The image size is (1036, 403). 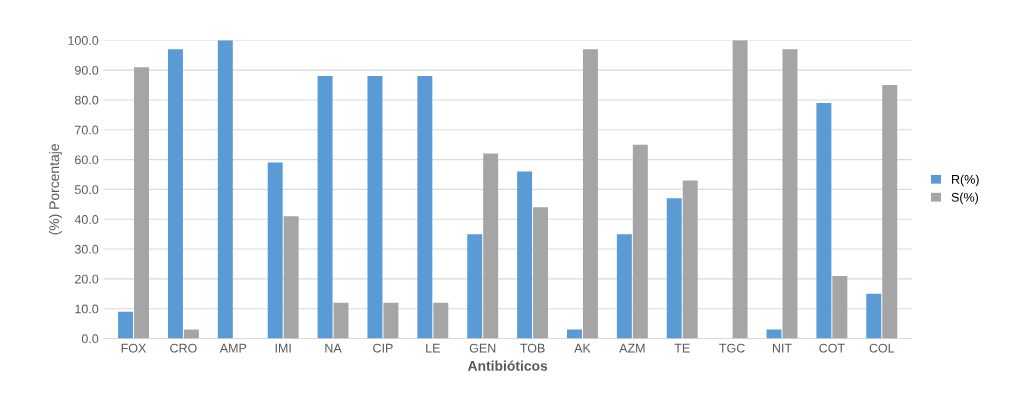 What do you see at coordinates (87, 309) in the screenshot?
I see `y-tick-label: 10.0` at bounding box center [87, 309].